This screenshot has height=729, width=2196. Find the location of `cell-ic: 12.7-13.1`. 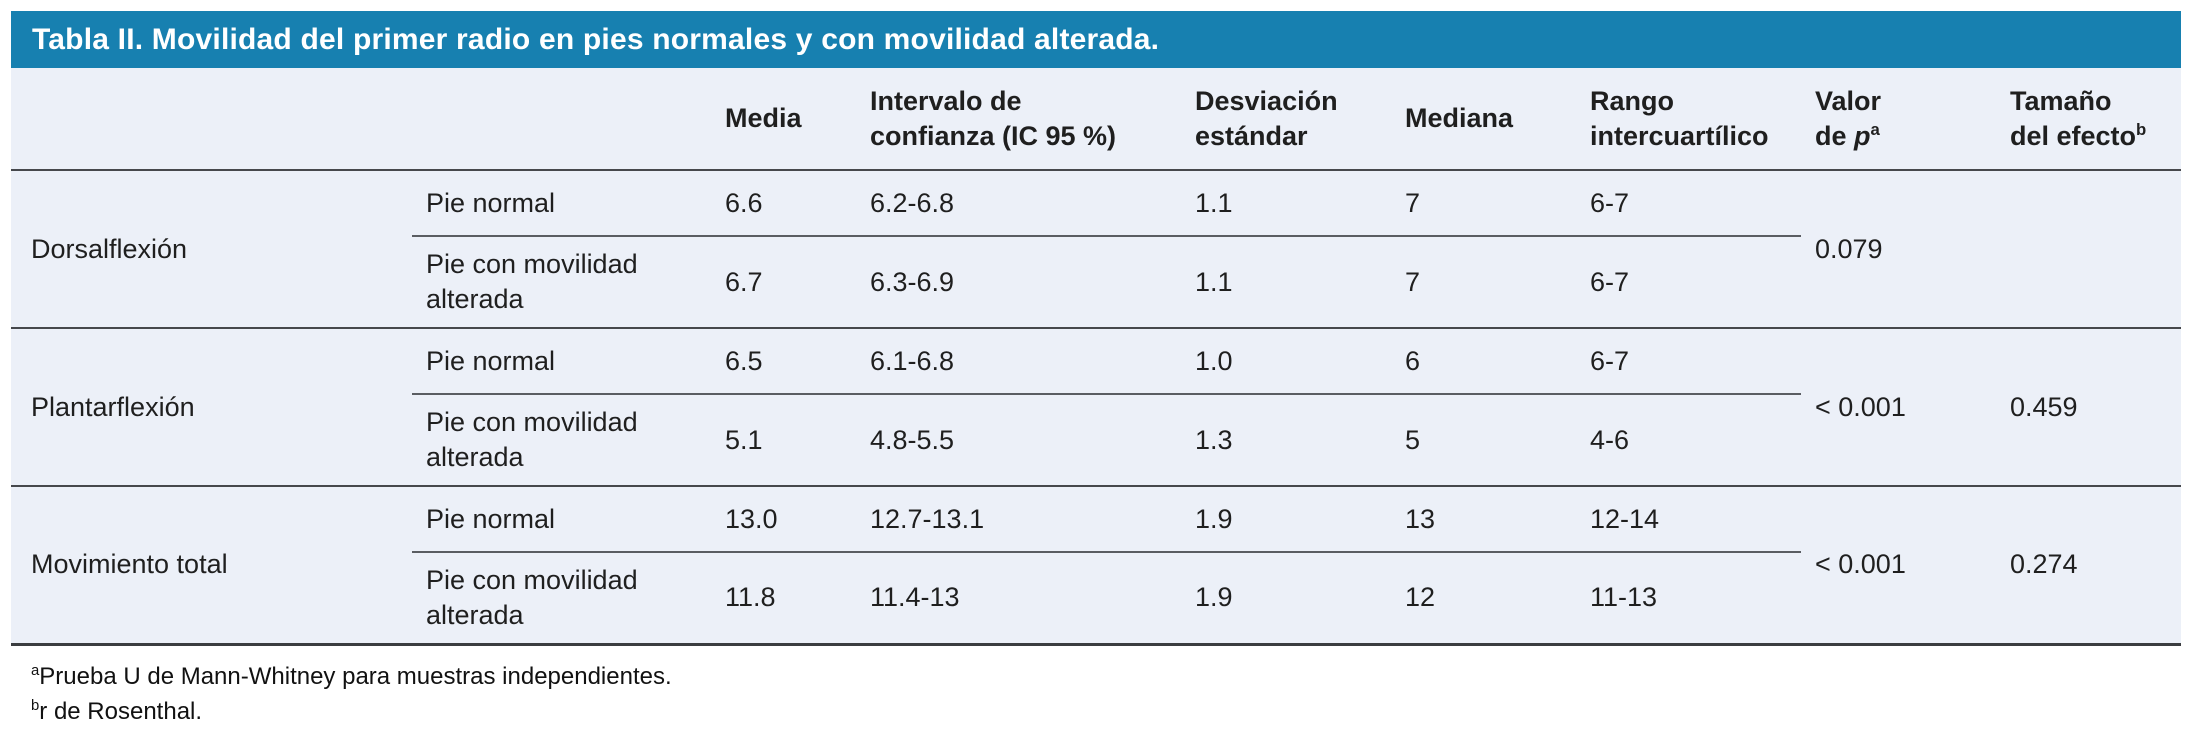

cell-ic: 12.7-13.1 is located at coordinates (1018, 518).